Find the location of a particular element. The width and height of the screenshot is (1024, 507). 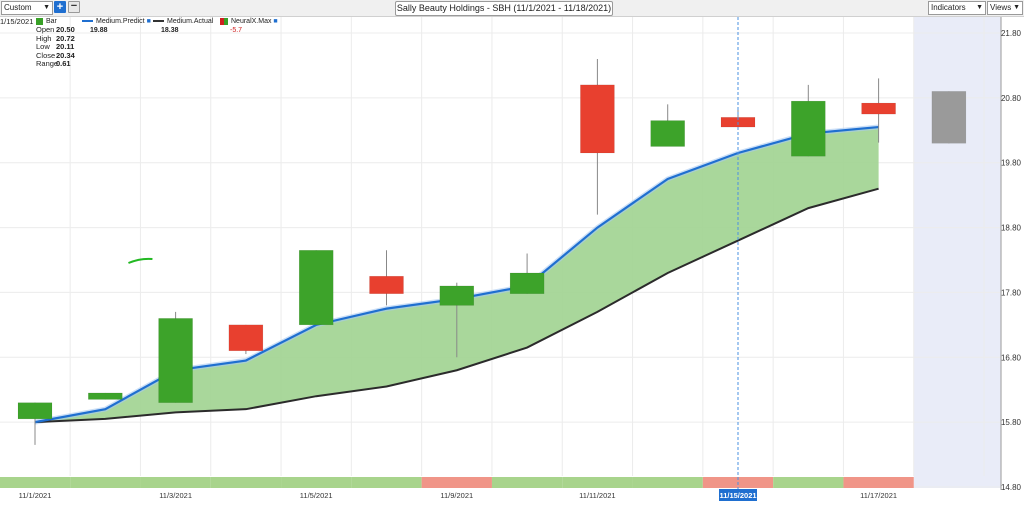

legend-actual-label: Medium.Actual is located at coordinates (190, 21).